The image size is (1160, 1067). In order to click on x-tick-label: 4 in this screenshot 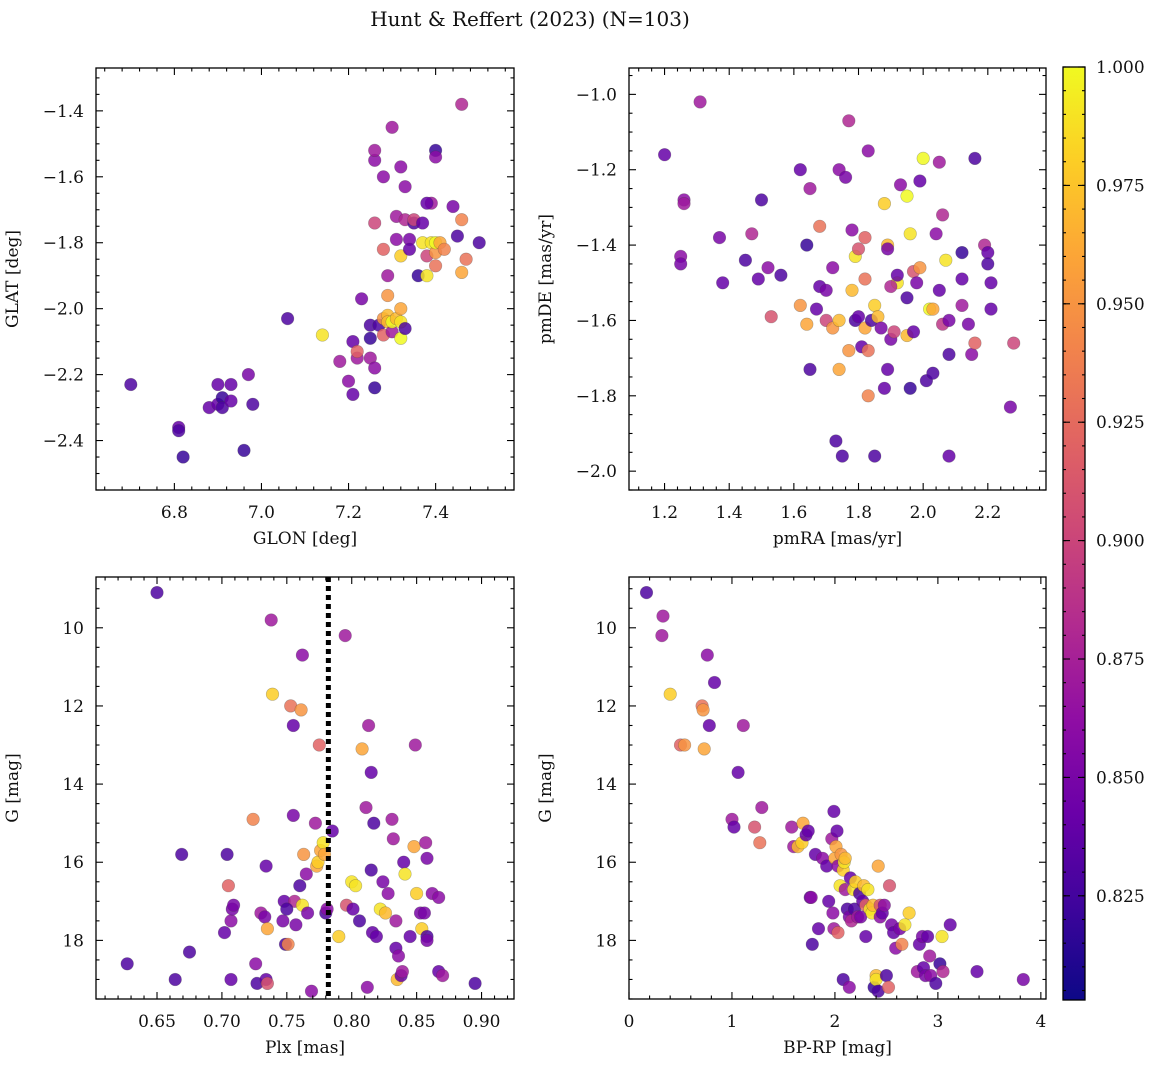, I will do `click(1040, 1022)`.